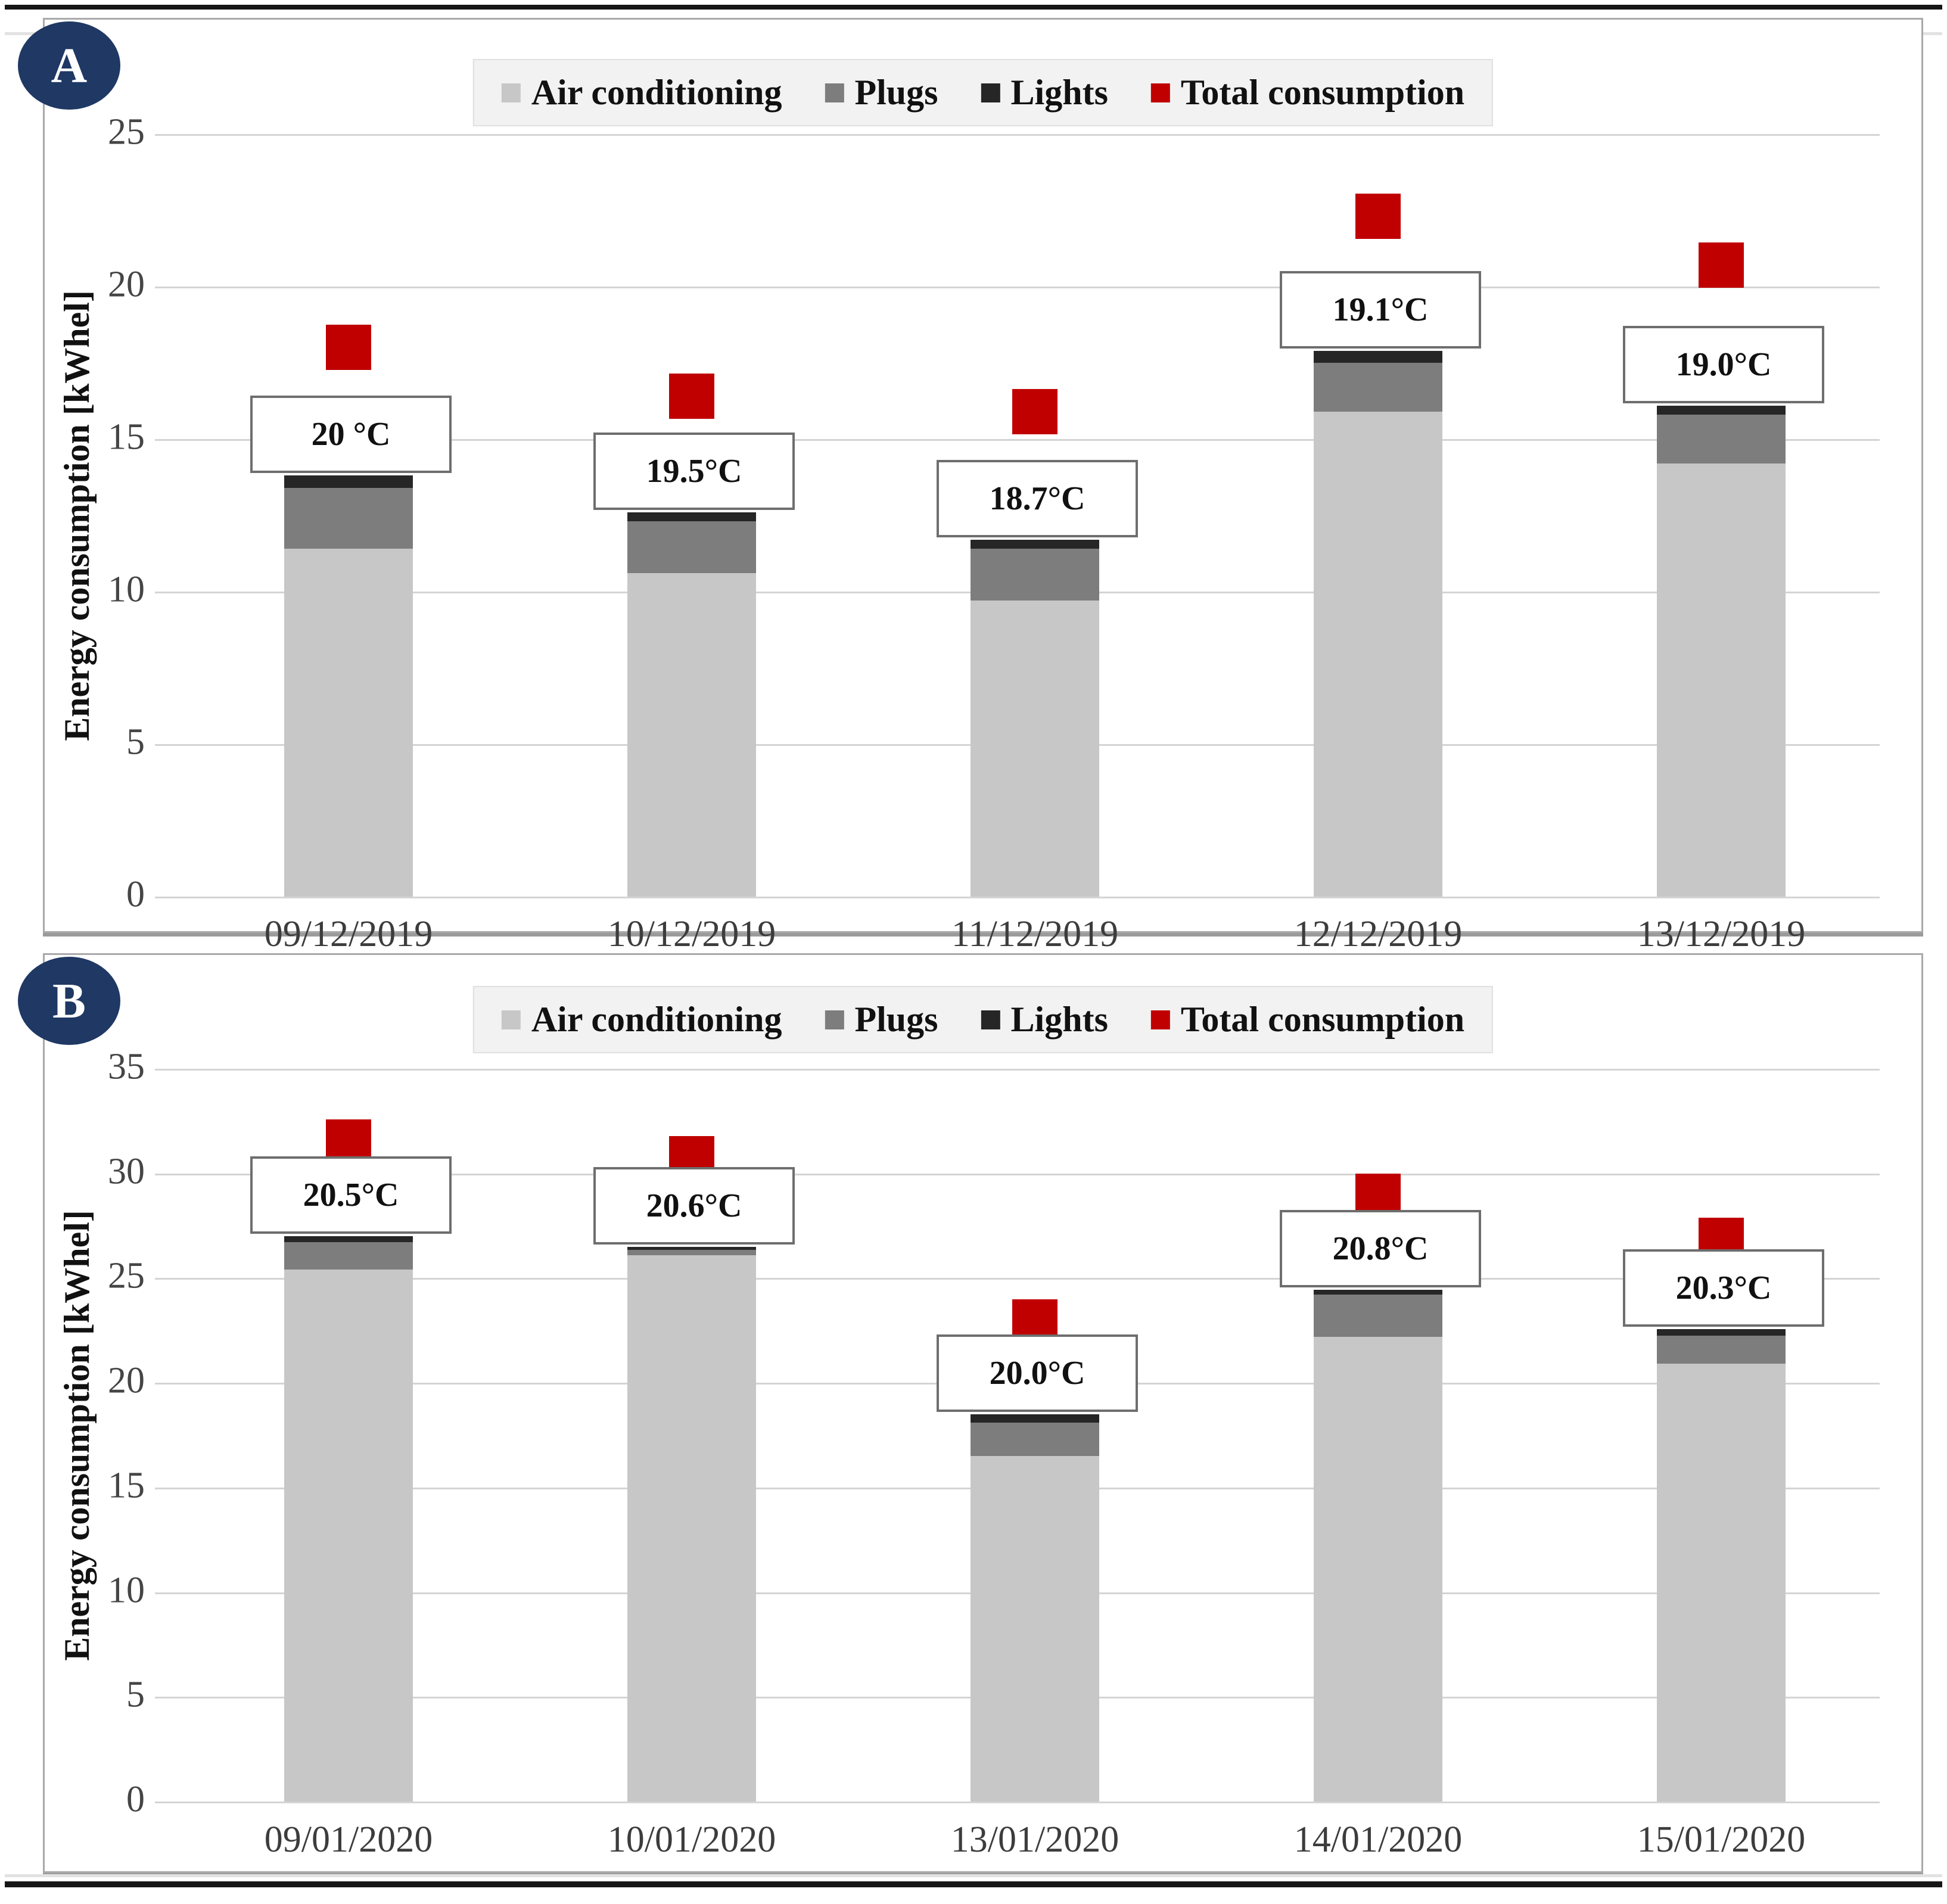 The image size is (1947, 1904). What do you see at coordinates (1724, 364) in the screenshot?
I see `temperature-label: 19.0°C` at bounding box center [1724, 364].